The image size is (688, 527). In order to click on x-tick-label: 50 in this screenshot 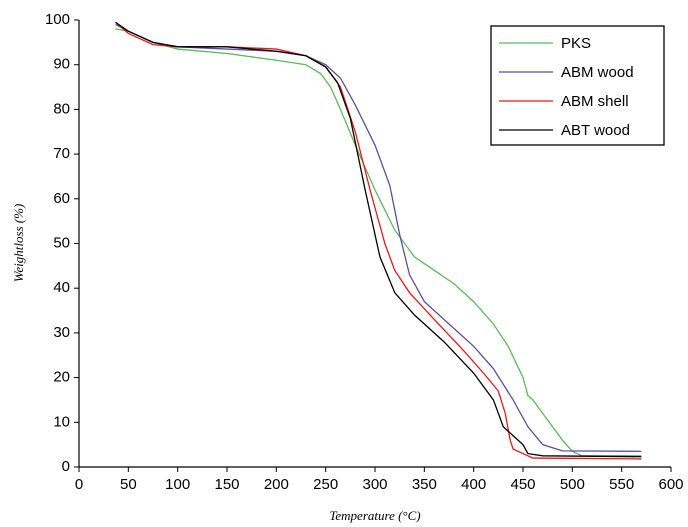, I will do `click(128, 484)`.